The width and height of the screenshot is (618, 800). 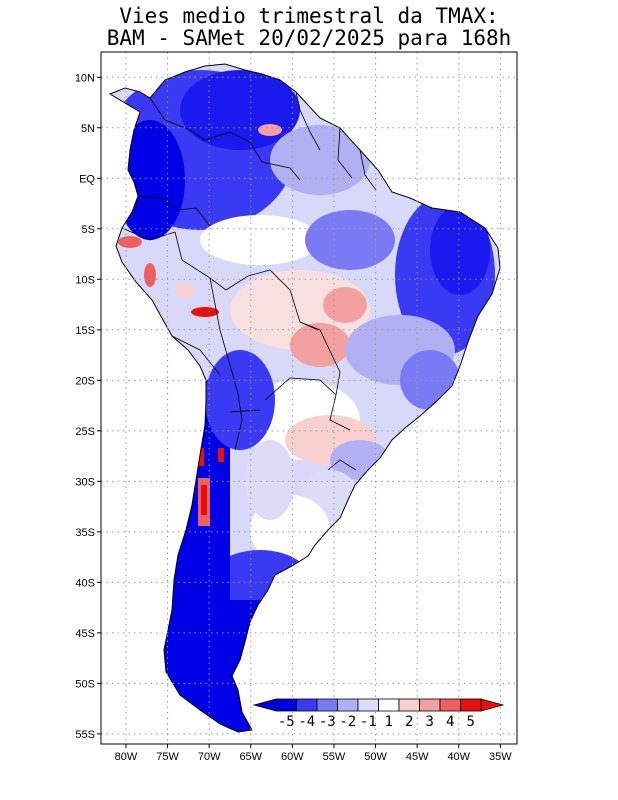 What do you see at coordinates (327, 722) in the screenshot?
I see `colorbar-label: -3` at bounding box center [327, 722].